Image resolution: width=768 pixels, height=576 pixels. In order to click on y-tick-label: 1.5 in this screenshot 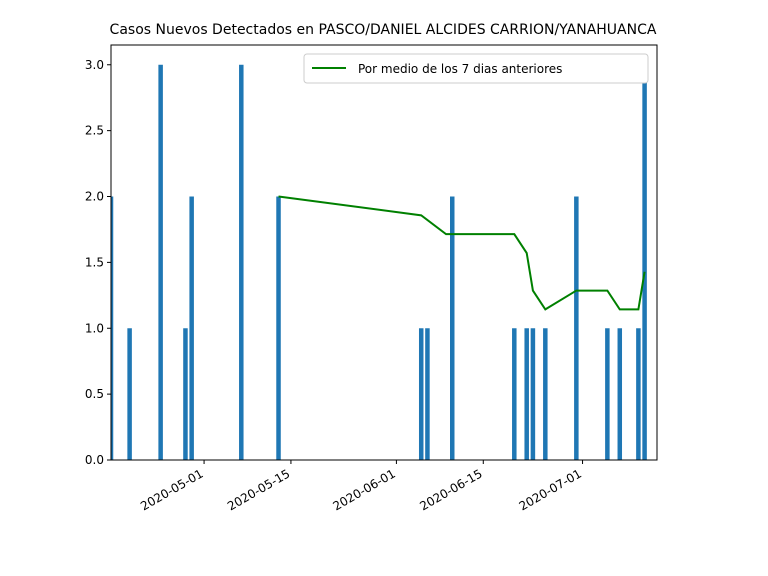, I will do `click(94, 262)`.